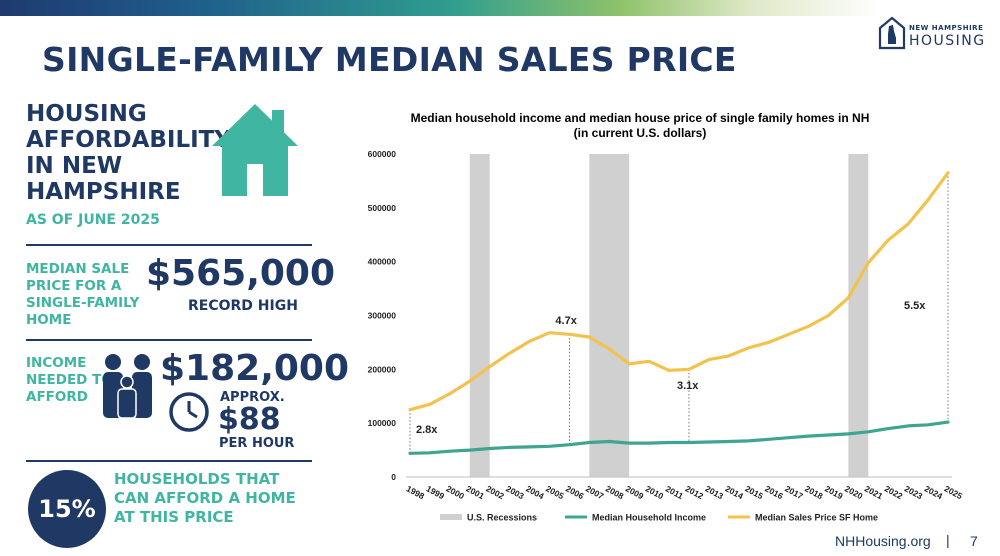 Image resolution: width=1000 pixels, height=556 pixels. I want to click on page-number: 7, so click(974, 541).